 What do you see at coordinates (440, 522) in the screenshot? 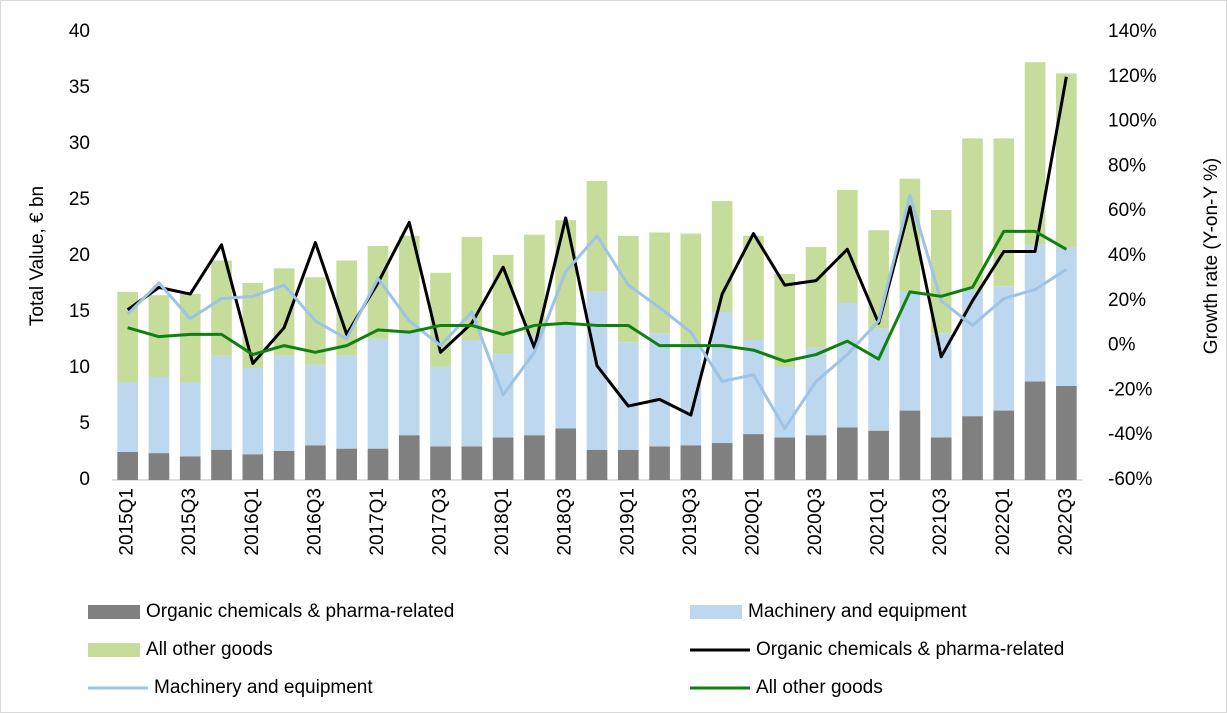
I see `x-tick-label: 2017Q3` at bounding box center [440, 522].